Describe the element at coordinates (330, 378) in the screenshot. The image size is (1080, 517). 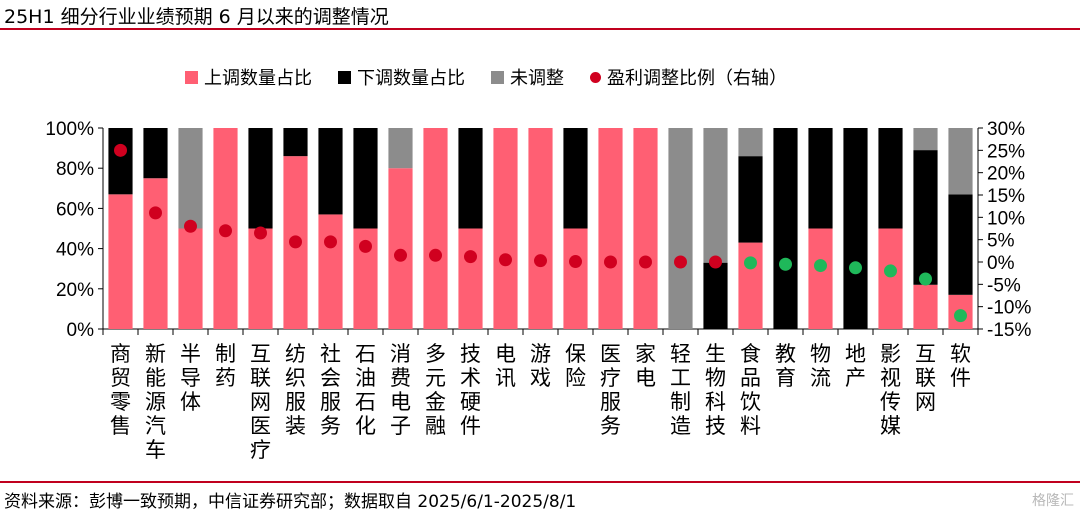
I see `category-label-char: 会` at that location.